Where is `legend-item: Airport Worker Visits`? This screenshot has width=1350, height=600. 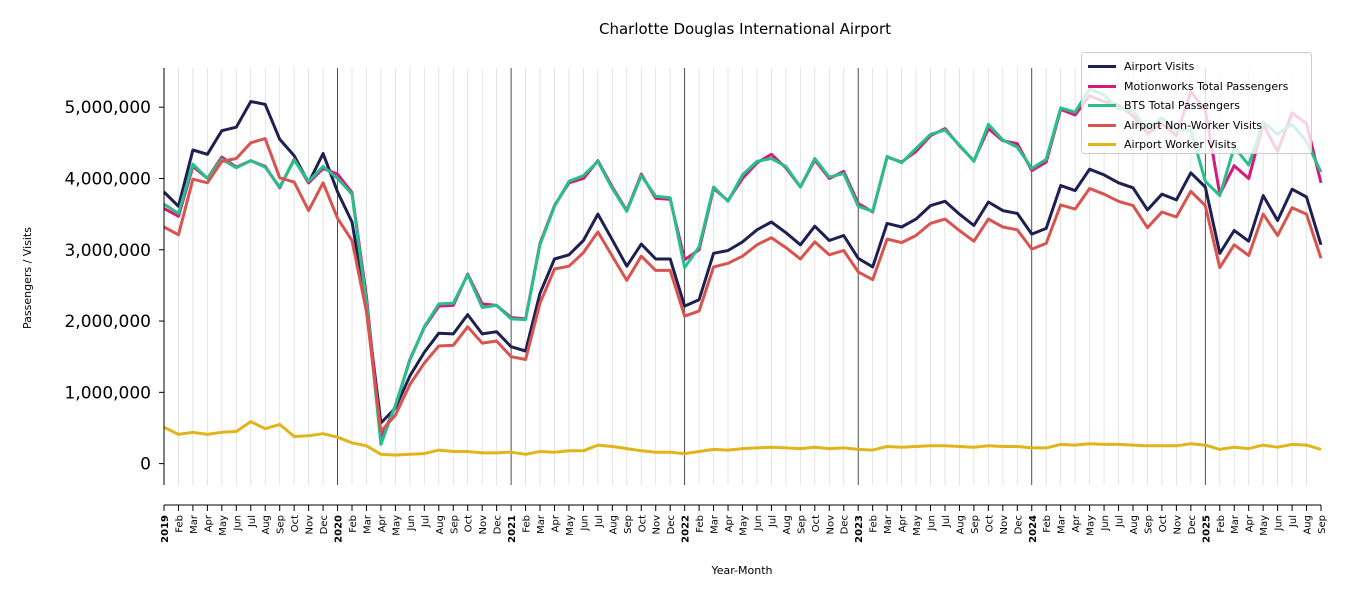
legend-item: Airport Worker Visits is located at coordinates (1196, 145).